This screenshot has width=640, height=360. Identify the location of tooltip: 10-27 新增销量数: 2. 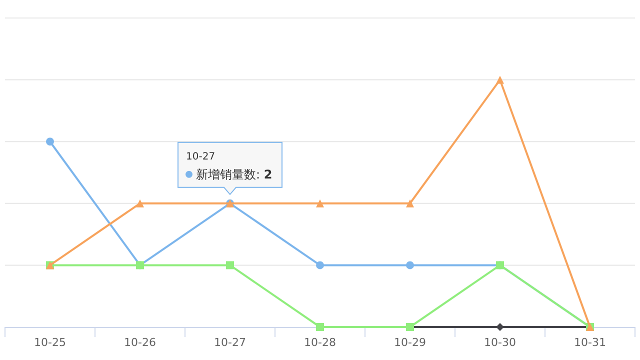
(230, 169).